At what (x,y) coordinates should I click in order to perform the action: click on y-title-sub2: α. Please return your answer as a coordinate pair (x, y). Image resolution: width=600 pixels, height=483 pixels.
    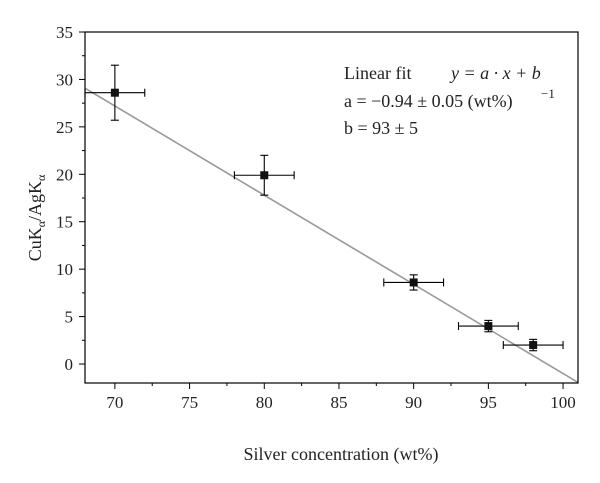
    Looking at the image, I should click on (41, 177).